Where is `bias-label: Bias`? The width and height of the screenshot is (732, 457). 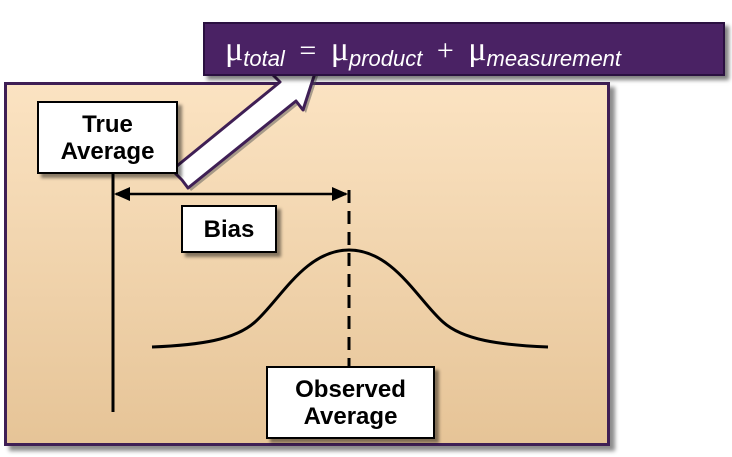
bias-label: Bias is located at coordinates (229, 229).